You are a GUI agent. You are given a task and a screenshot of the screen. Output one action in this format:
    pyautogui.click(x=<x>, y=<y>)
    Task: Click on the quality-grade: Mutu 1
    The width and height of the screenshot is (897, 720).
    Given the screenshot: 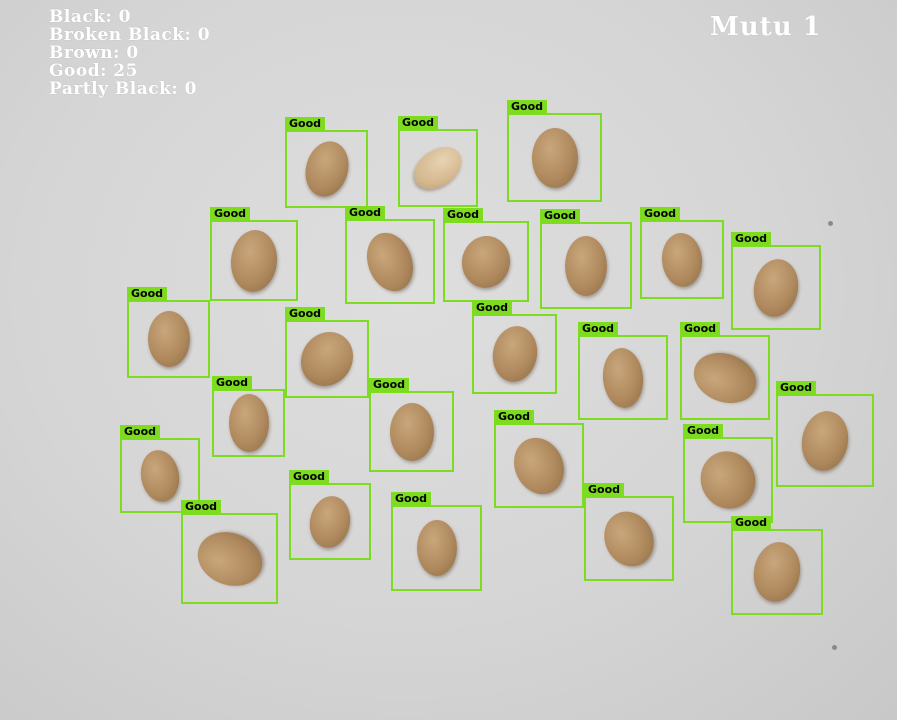 What is the action you would take?
    pyautogui.click(x=766, y=27)
    